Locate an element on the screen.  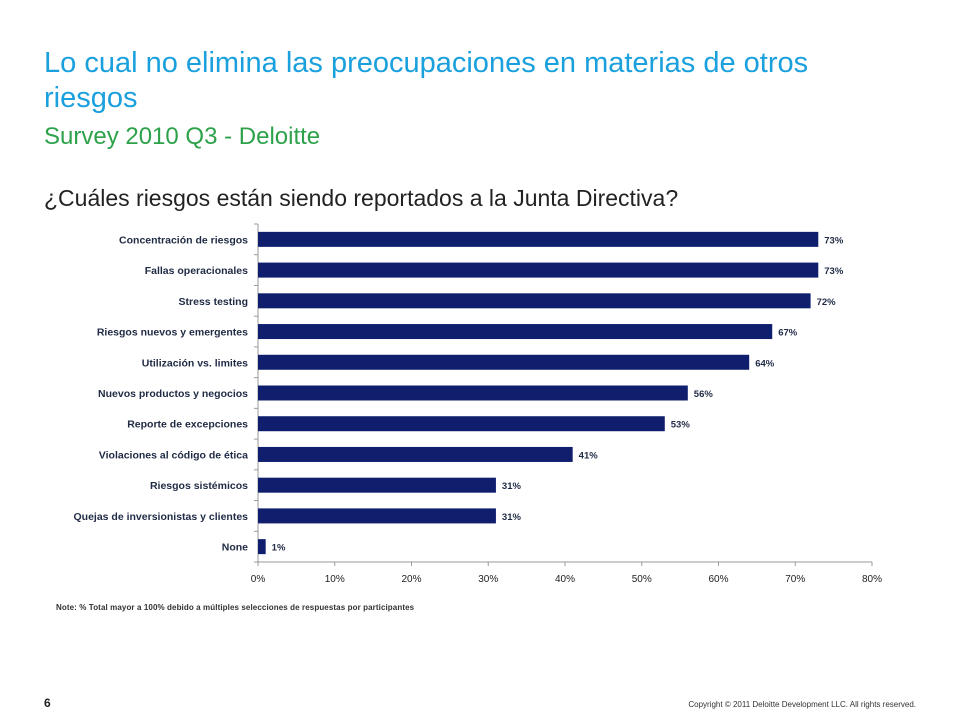
category-label: Reporte de excepciones is located at coordinates (187, 425).